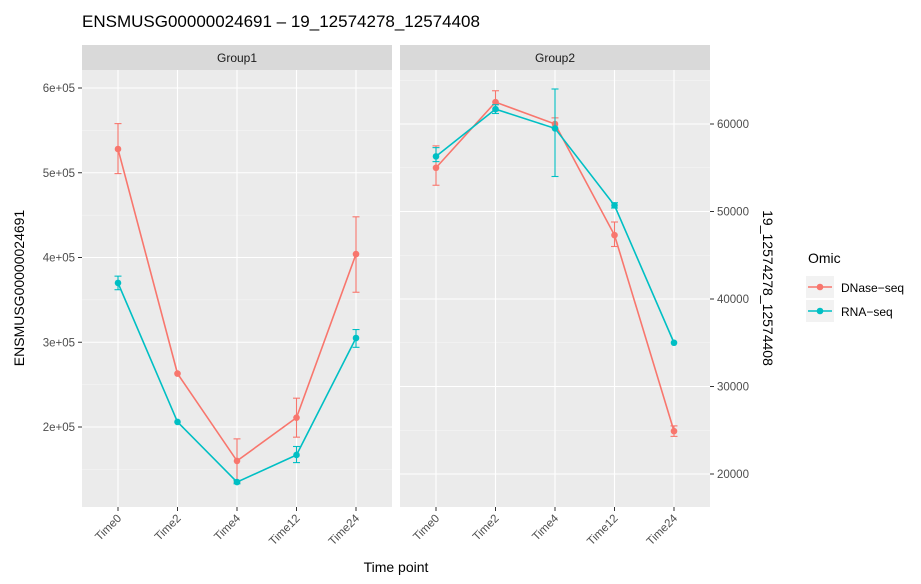  I want to click on right-y-axis-title: 19_12574278_12574408, so click(768, 288).